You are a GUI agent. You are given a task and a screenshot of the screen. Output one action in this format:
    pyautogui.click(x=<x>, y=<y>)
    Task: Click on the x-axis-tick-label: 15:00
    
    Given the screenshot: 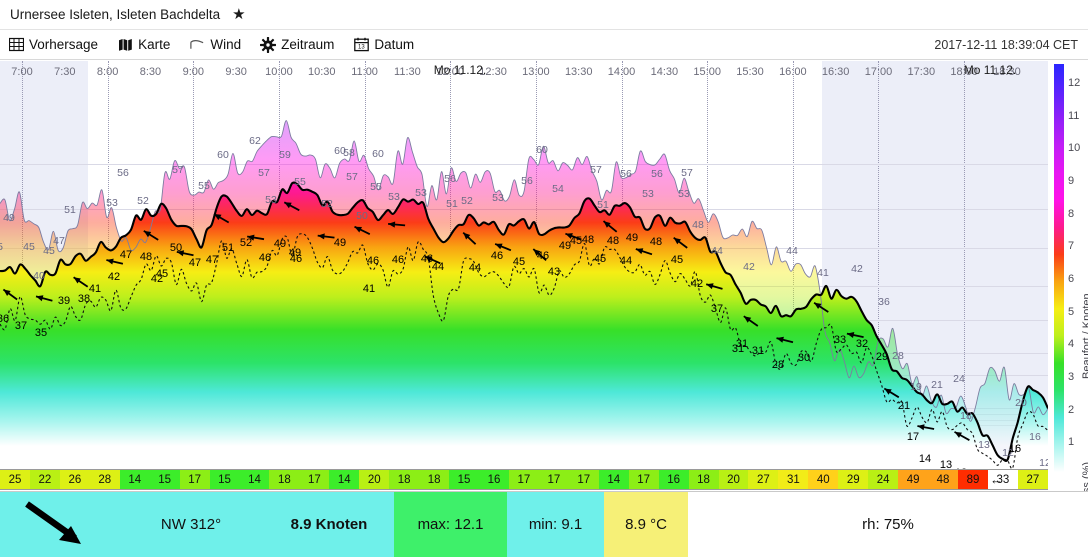 What is the action you would take?
    pyautogui.click(x=707, y=72)
    